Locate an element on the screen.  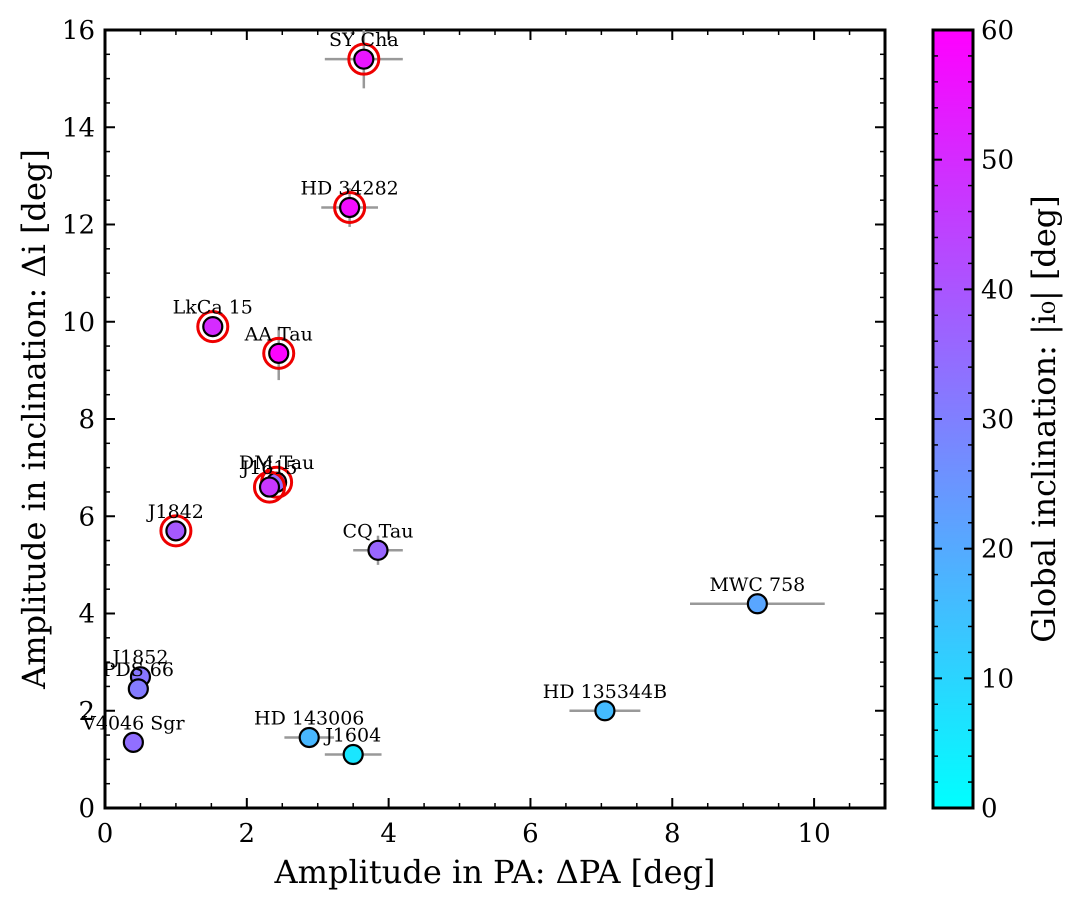
y-tick-label: 6 is located at coordinates (86, 517).